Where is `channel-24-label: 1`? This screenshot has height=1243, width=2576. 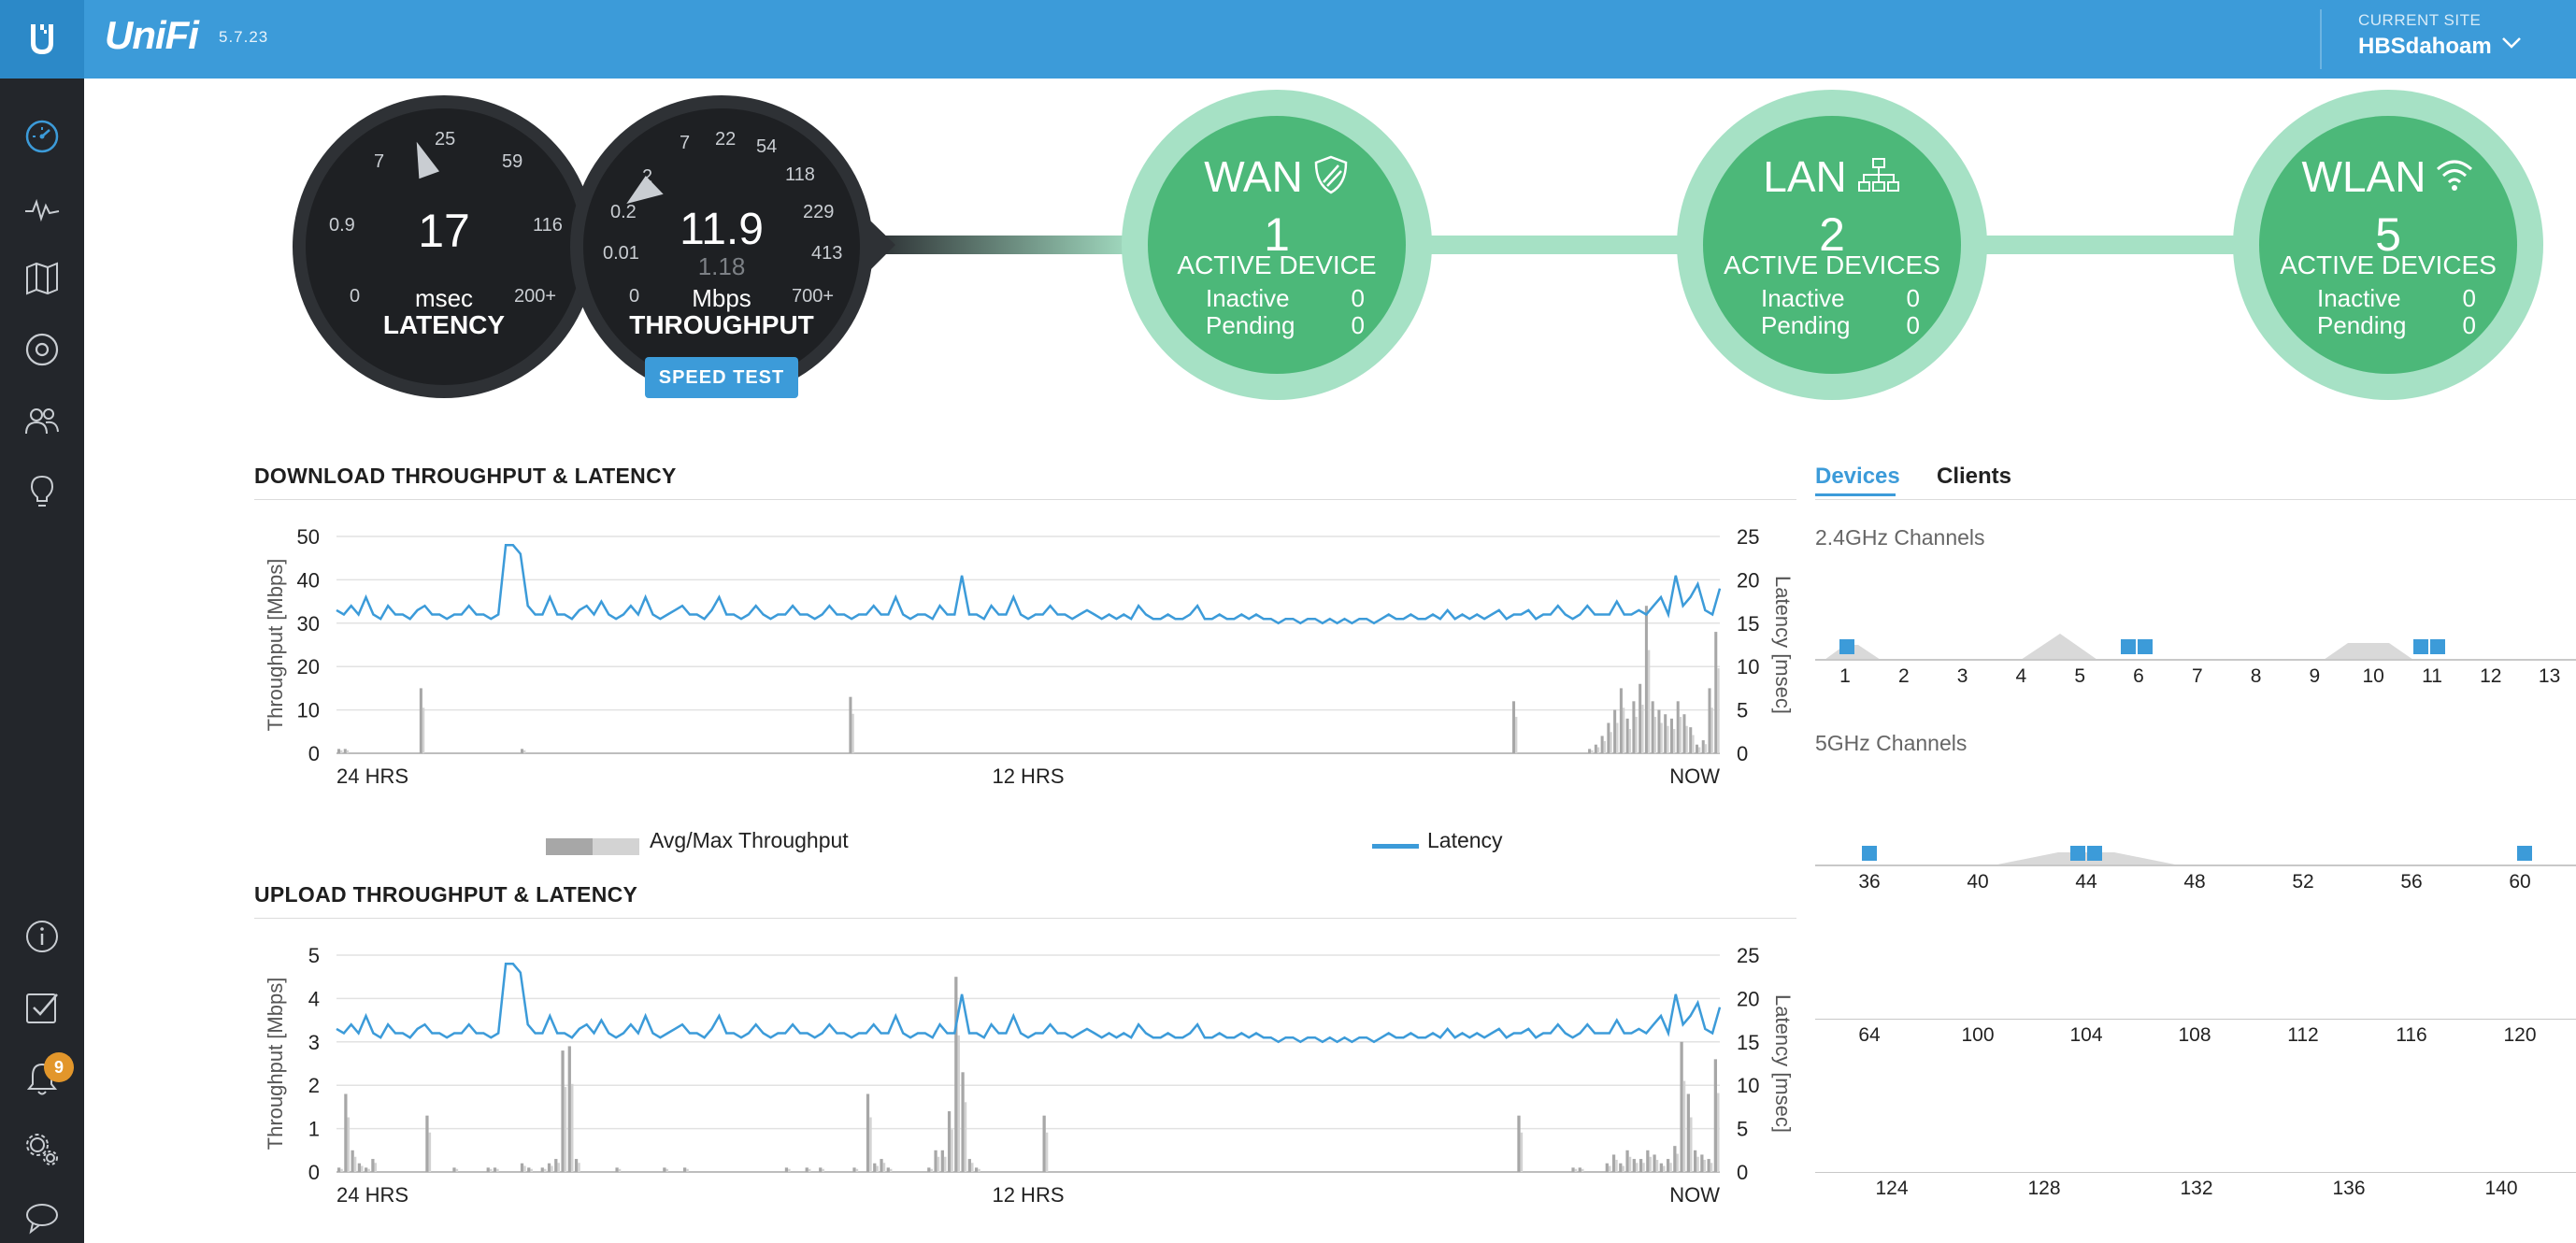 channel-24-label: 1 is located at coordinates (1845, 676).